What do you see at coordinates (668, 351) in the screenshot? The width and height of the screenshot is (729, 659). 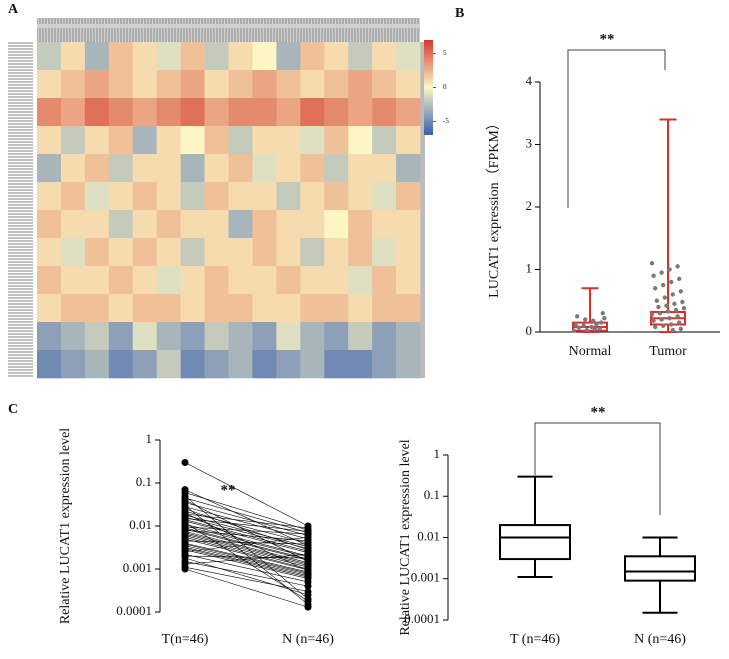 I see `x-tick-label: Tumor` at bounding box center [668, 351].